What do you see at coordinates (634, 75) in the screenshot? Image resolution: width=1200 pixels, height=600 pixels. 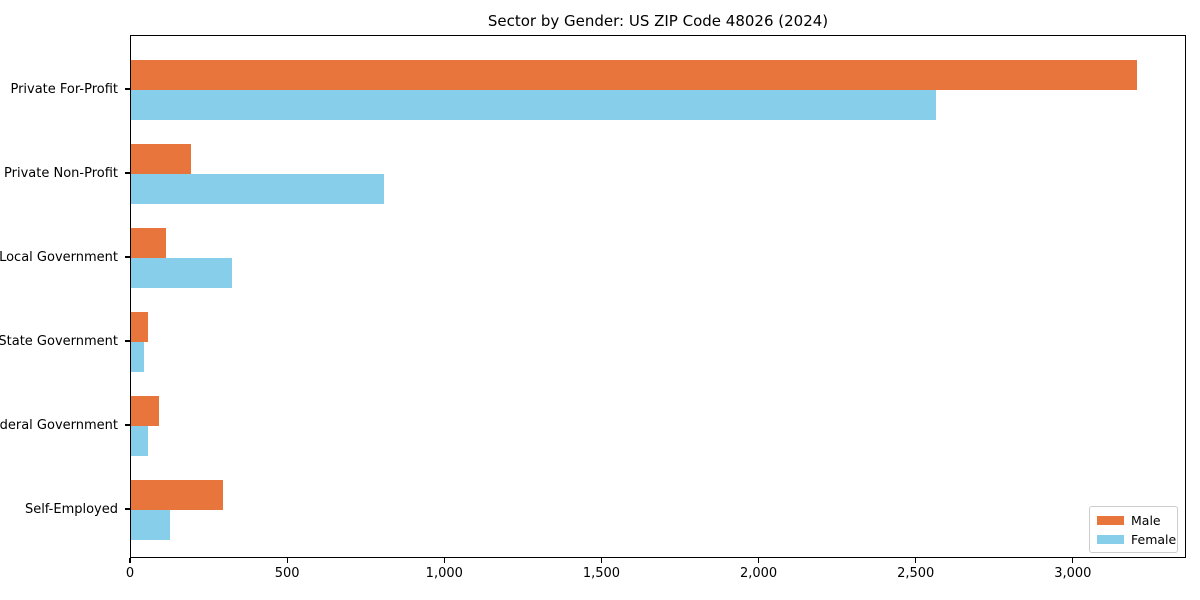 I see `bar-male-private-for-profit` at bounding box center [634, 75].